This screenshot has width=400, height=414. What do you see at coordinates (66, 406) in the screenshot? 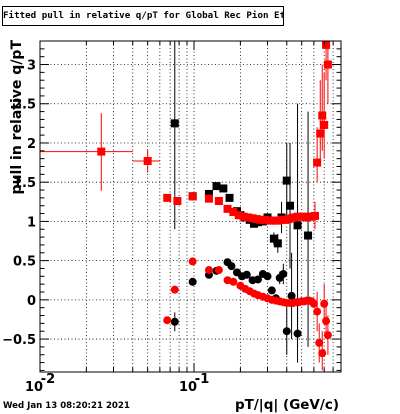
I see `timestamp-footer: Wed Jan 13 08:20:21 2021` at bounding box center [66, 406].